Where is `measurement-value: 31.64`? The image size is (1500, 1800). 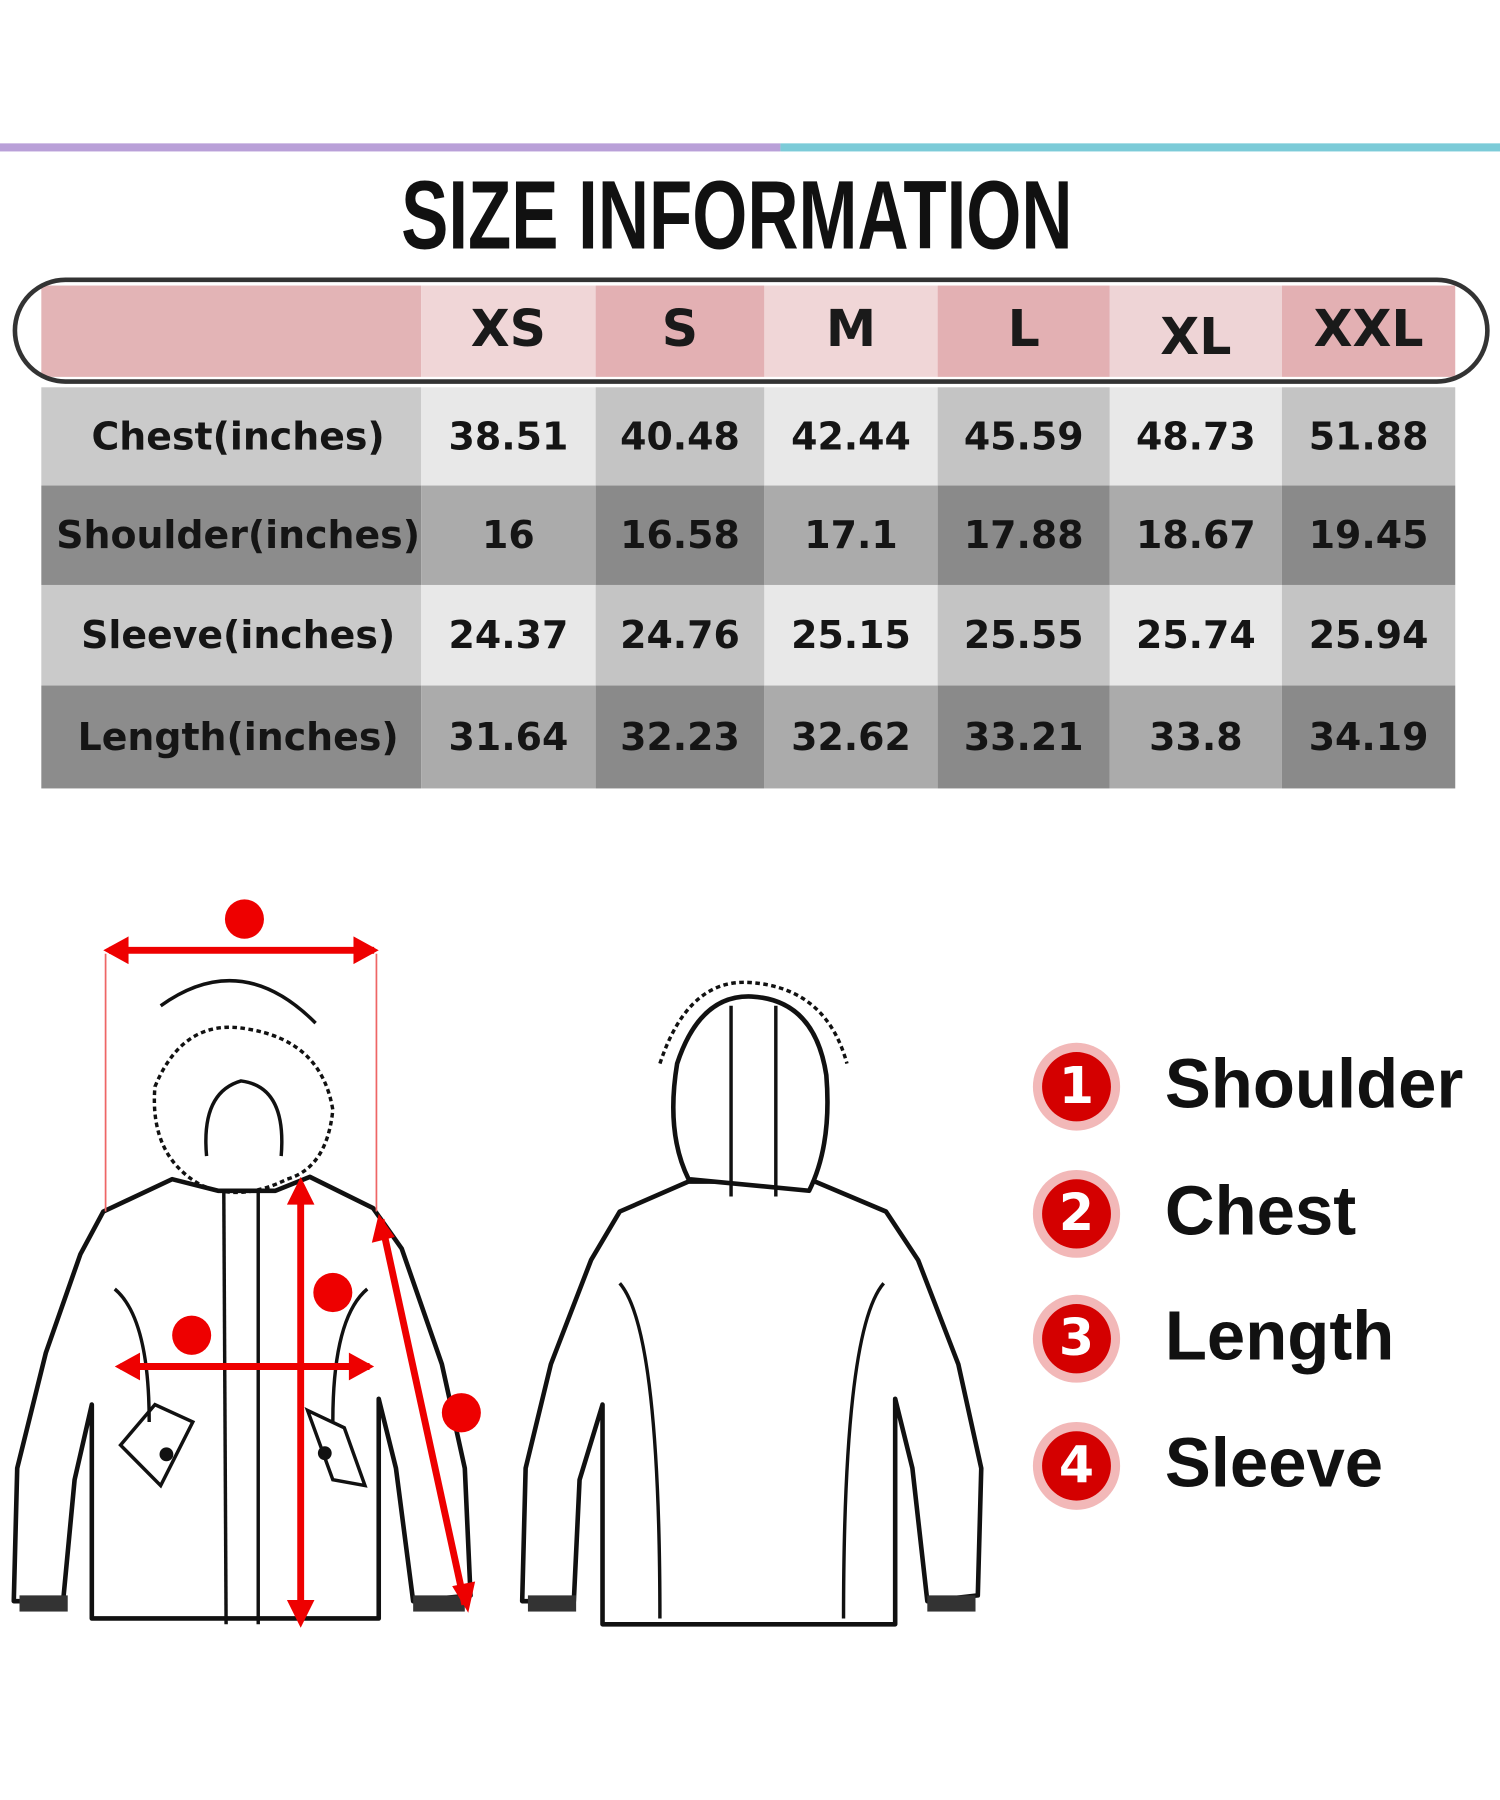
measurement-value: 31.64 is located at coordinates (509, 737).